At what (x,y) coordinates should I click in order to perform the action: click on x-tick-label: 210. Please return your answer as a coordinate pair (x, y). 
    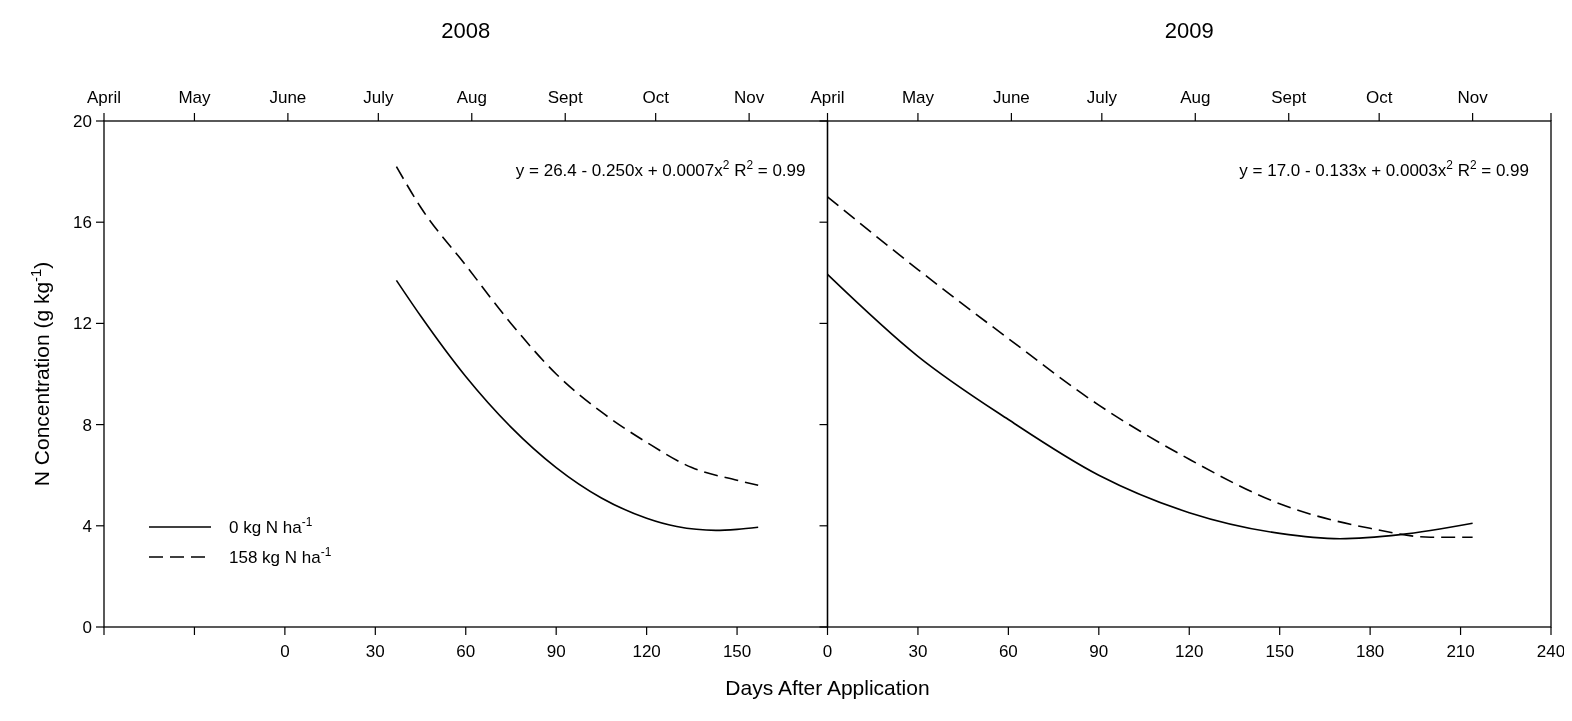
    Looking at the image, I should click on (1460, 651).